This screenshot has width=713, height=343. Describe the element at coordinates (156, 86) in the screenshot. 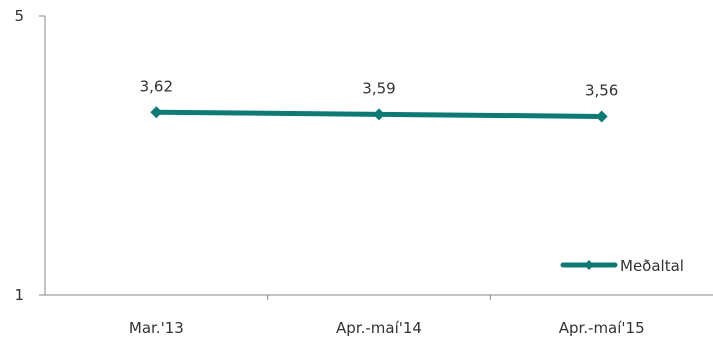

I see `data-label: 3,62` at that location.